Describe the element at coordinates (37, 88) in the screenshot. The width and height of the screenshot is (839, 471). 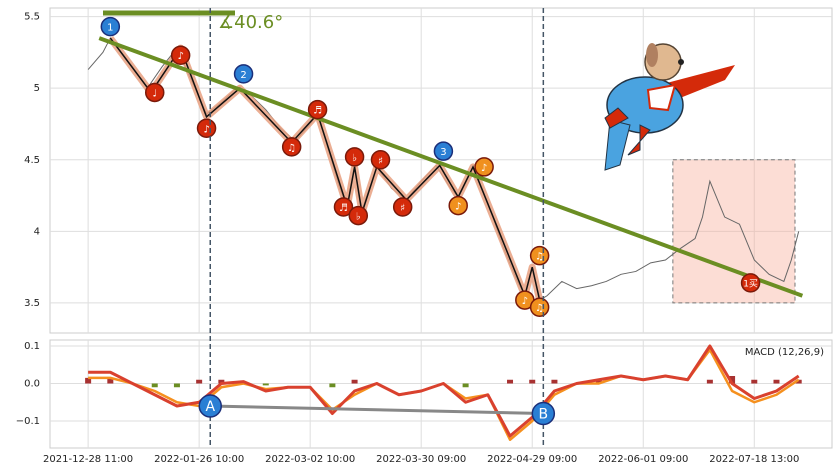
I see `y-tick-label: 5` at that location.